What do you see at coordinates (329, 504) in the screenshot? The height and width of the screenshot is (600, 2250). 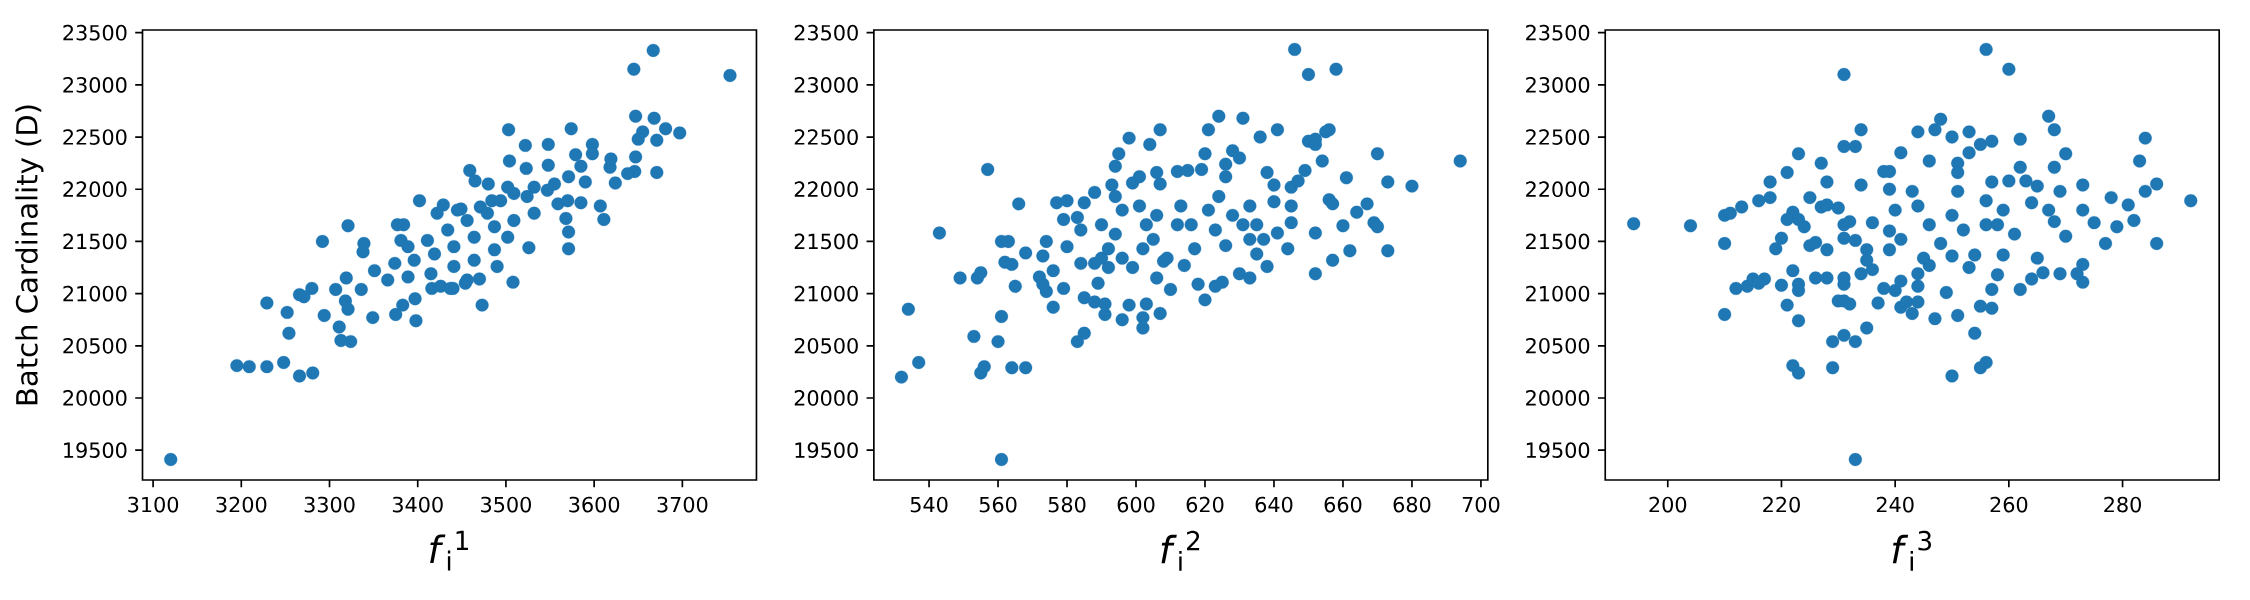 I see `x-tick-label: 3300` at bounding box center [329, 504].